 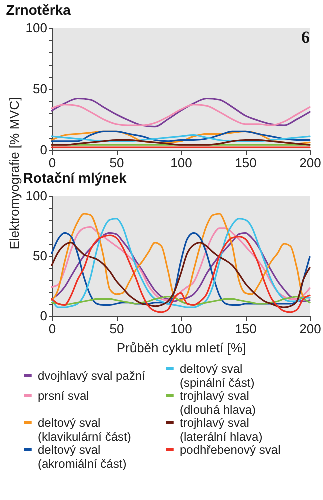 What do you see at coordinates (39, 10) in the screenshot?
I see `chart-title: Zrnotěrka` at bounding box center [39, 10].